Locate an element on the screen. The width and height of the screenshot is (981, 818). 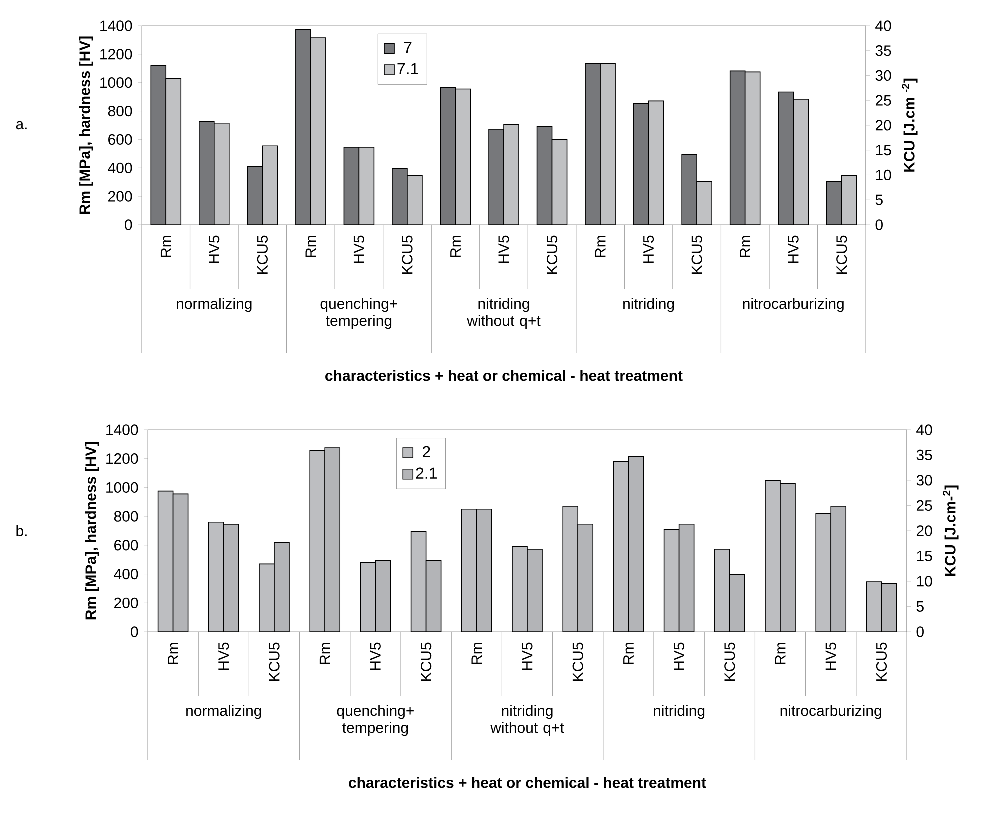
text: b. is located at coordinates (21, 530).